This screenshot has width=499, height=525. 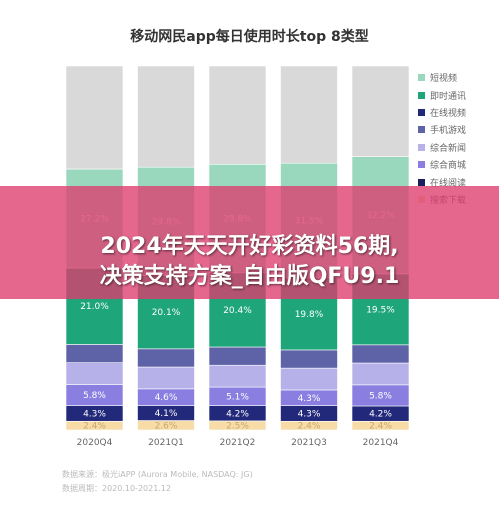 What do you see at coordinates (380, 310) in the screenshot?
I see `data-label-2021Q4-5: 19.5%` at bounding box center [380, 310].